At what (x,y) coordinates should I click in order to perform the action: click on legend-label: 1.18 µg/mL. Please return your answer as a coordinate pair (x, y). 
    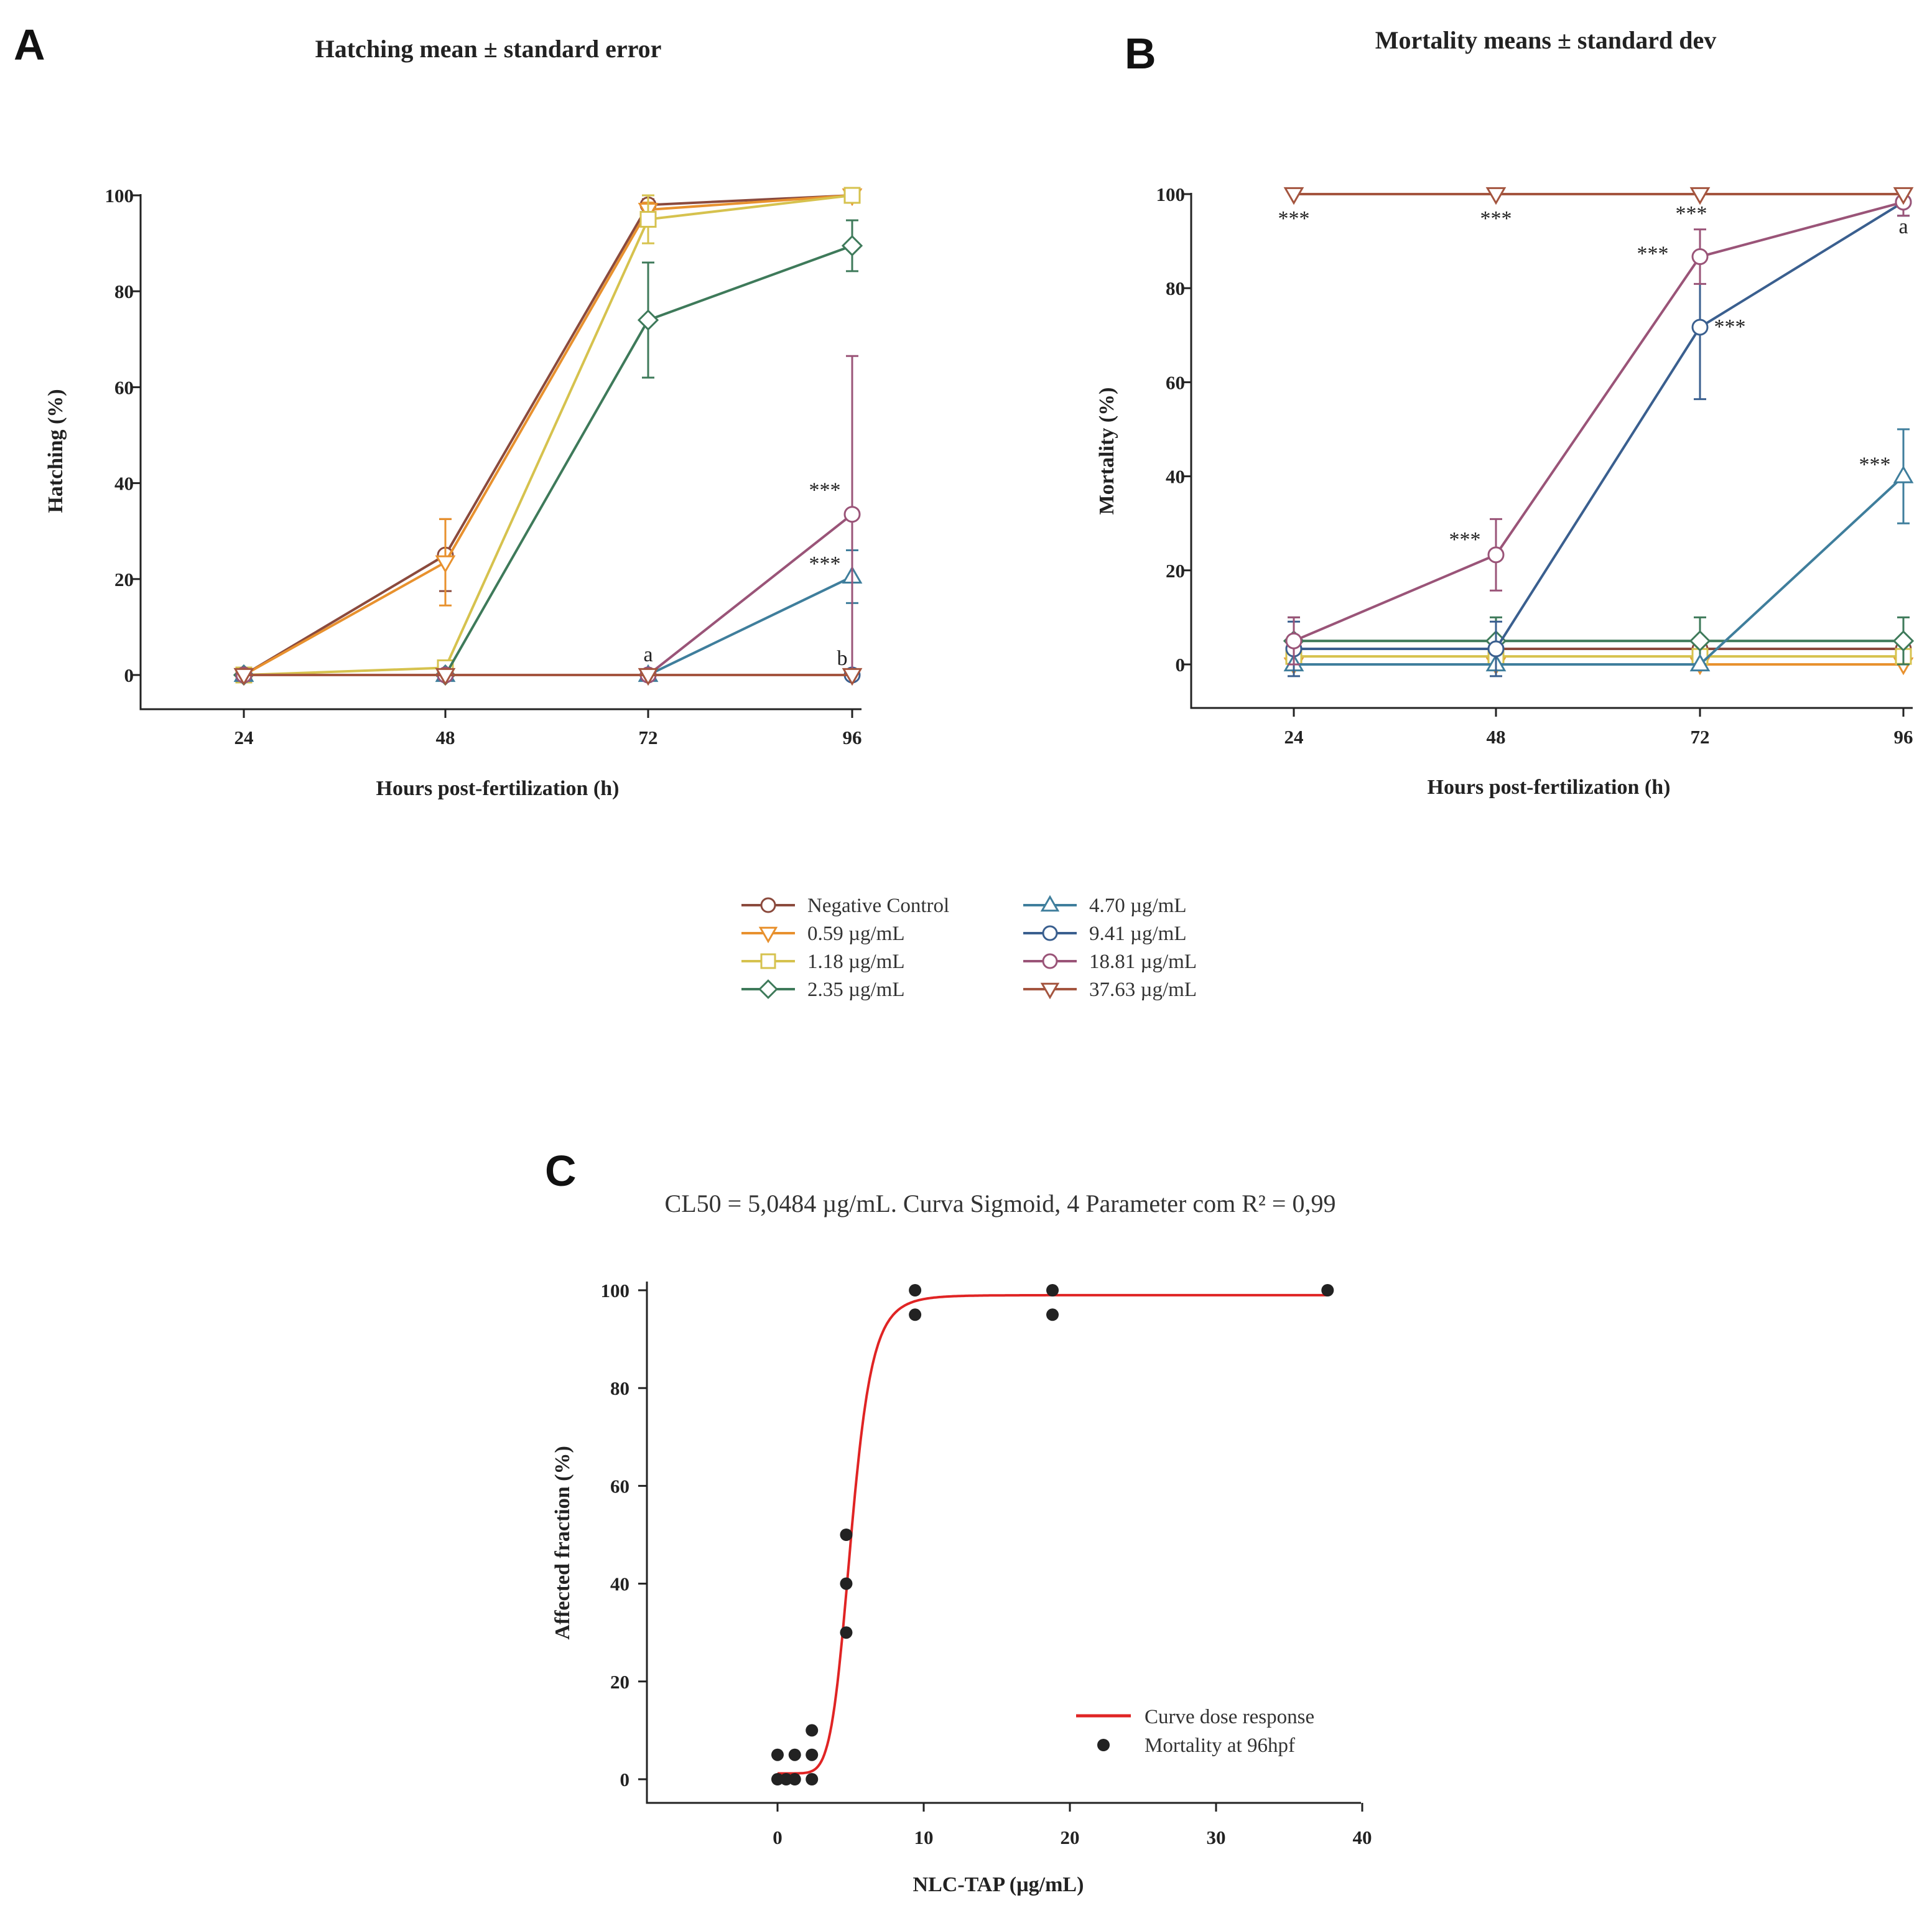
    Looking at the image, I should click on (856, 962).